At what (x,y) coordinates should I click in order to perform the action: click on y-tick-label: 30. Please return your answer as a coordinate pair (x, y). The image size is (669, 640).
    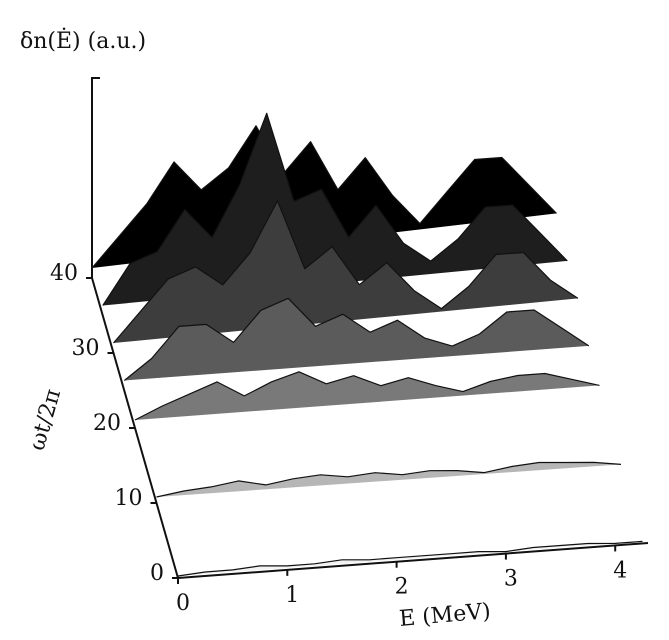
    Looking at the image, I should click on (86, 348).